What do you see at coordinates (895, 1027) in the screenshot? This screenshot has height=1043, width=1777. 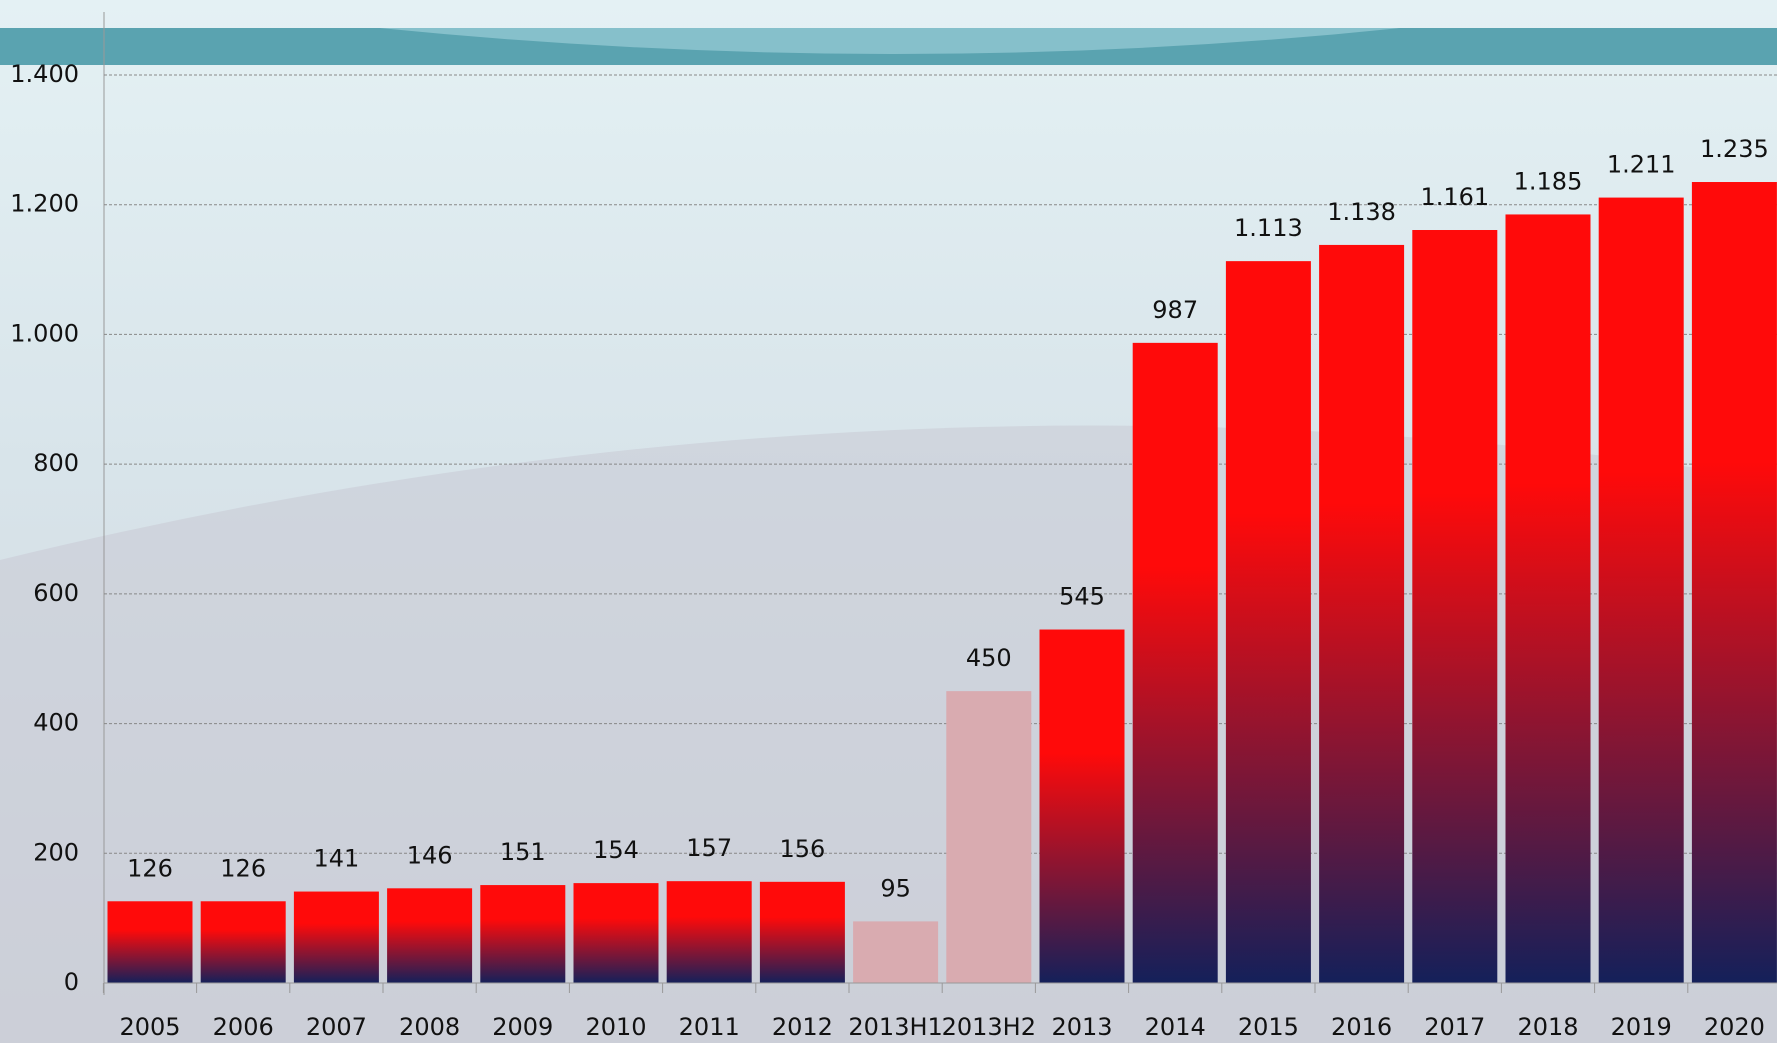 I see `x-tick-label: 2013H1` at bounding box center [895, 1027].